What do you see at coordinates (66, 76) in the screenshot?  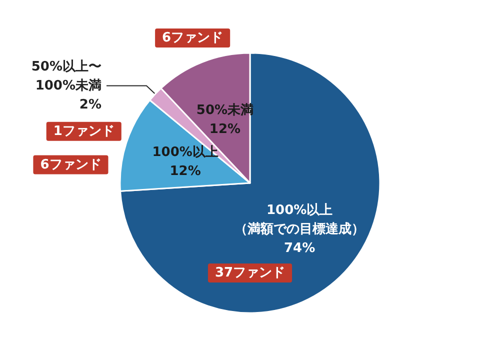 I see `slice-label: 50%以上〜100%未満` at bounding box center [66, 76].